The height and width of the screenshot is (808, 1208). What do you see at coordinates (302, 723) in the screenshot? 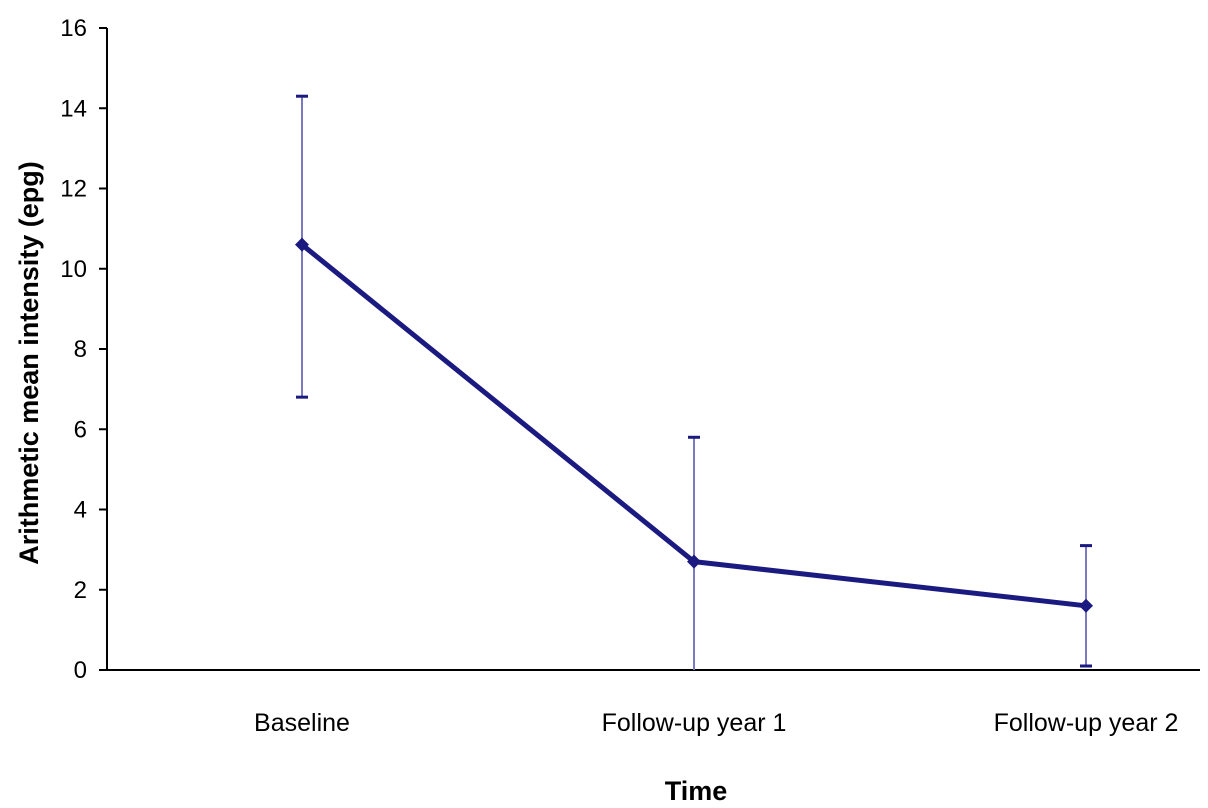
I see `x-category-label: Baseline` at bounding box center [302, 723].